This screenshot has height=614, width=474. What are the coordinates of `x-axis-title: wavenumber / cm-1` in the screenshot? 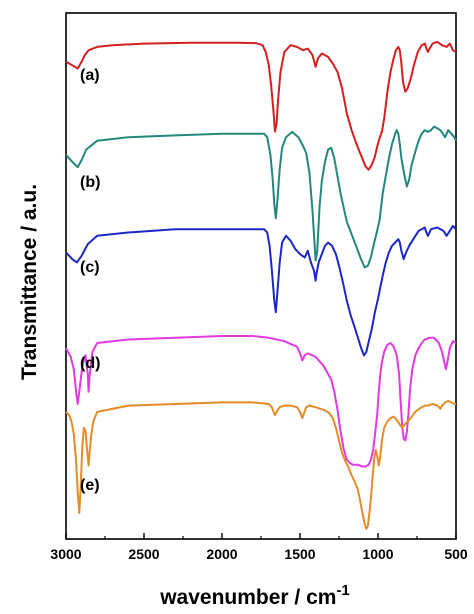 It's located at (254, 595).